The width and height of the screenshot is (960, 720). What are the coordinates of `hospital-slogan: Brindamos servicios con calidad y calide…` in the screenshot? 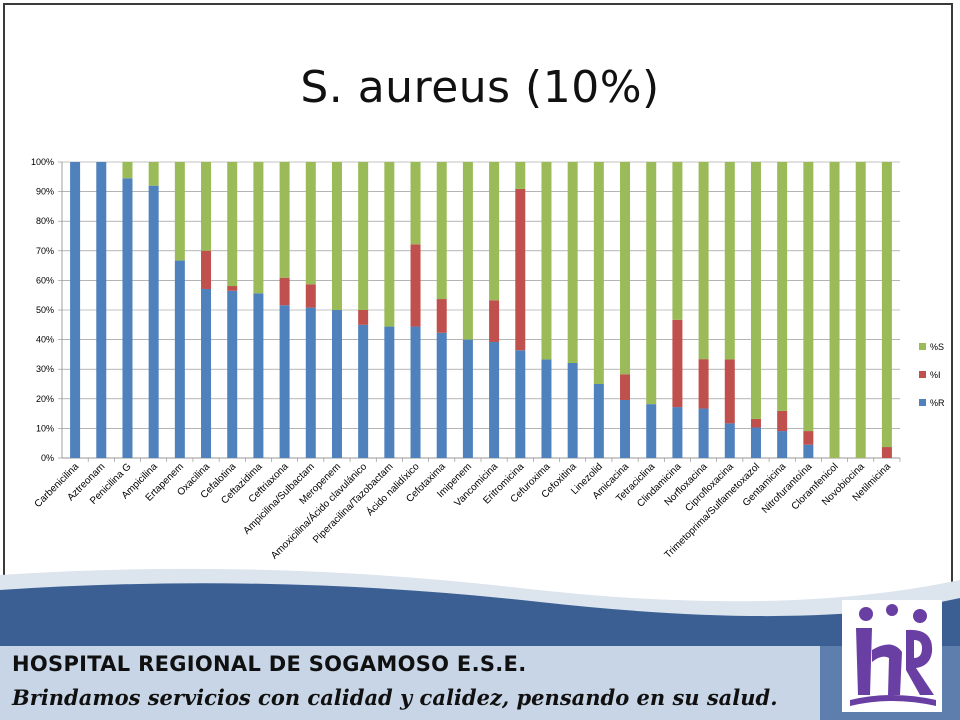 It's located at (395, 697).